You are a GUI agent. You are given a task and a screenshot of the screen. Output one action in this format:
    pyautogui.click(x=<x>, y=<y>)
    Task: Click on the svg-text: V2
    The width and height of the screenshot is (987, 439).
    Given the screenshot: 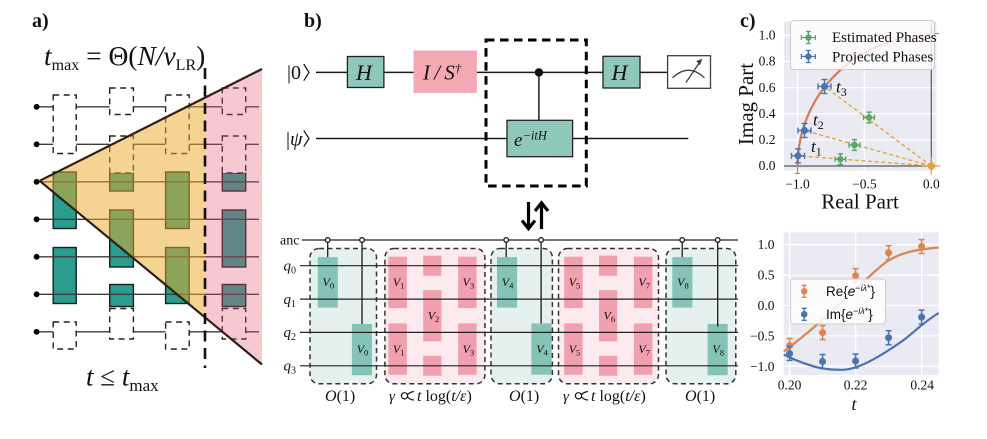 What is the action you would take?
    pyautogui.click(x=434, y=317)
    